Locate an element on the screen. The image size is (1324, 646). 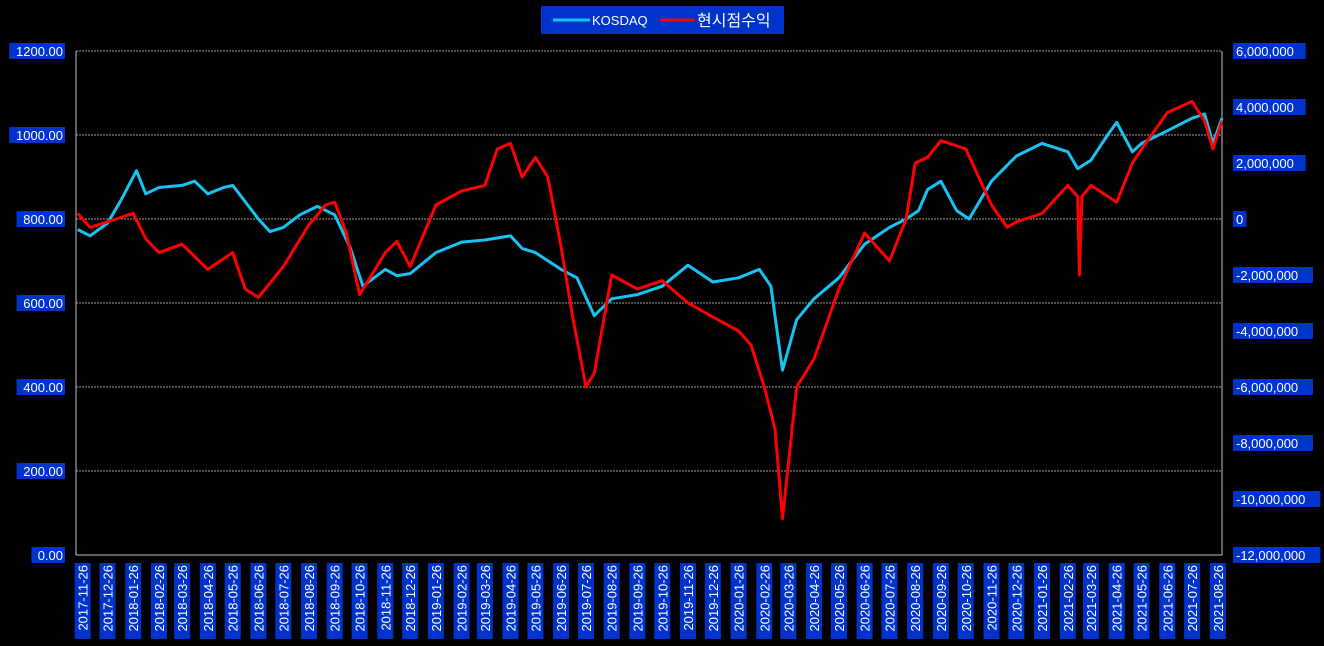
y-left-tick-label: 200.00 is located at coordinates (43, 471).